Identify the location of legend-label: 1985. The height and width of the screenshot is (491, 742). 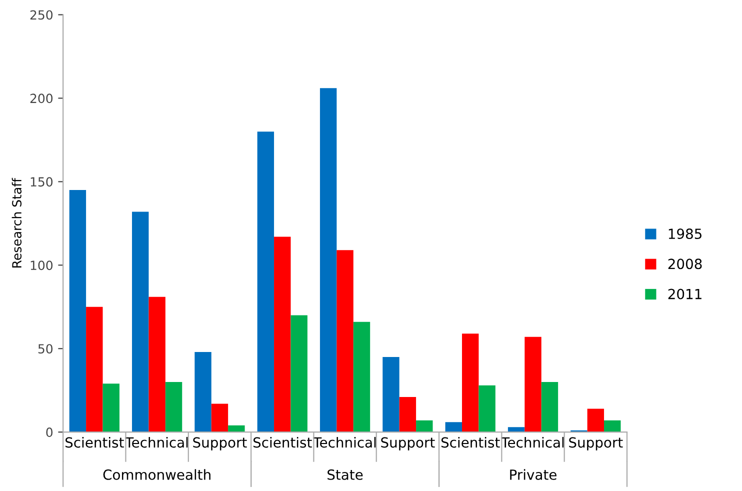
(685, 234).